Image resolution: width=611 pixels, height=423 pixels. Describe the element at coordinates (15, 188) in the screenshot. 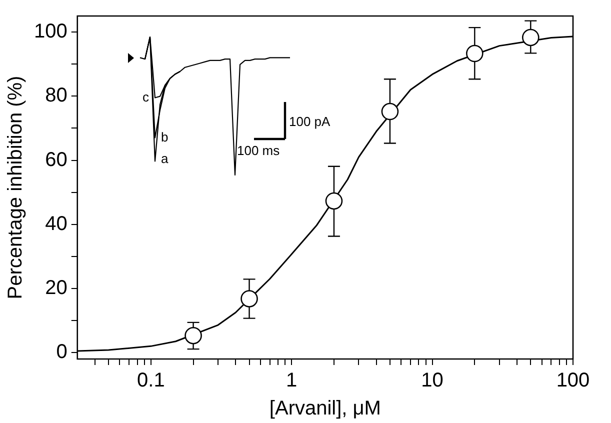

I see `y-axis-title: Percentage inhibition (%)` at that location.